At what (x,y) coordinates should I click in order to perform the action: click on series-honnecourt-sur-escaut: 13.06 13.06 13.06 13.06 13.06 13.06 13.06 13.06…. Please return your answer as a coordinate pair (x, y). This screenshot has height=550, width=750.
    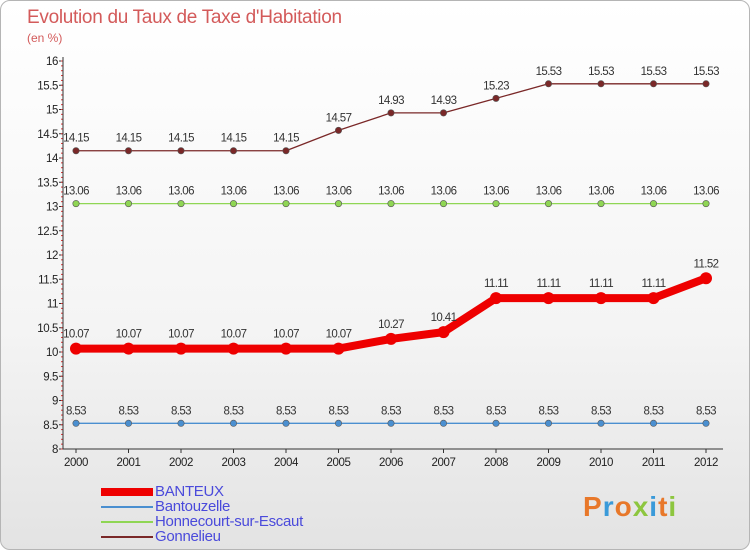
    Looking at the image, I should click on (391, 197).